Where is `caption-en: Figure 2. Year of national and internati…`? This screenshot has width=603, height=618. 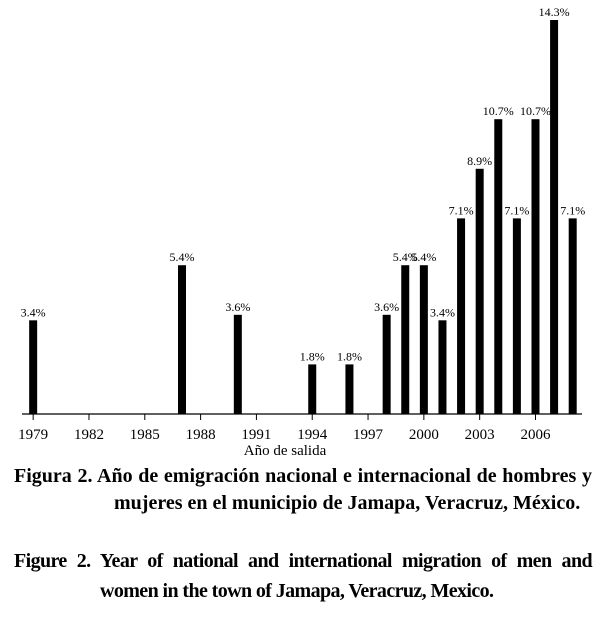 caption-en: Figure 2. Year of national and internati… is located at coordinates (303, 576).